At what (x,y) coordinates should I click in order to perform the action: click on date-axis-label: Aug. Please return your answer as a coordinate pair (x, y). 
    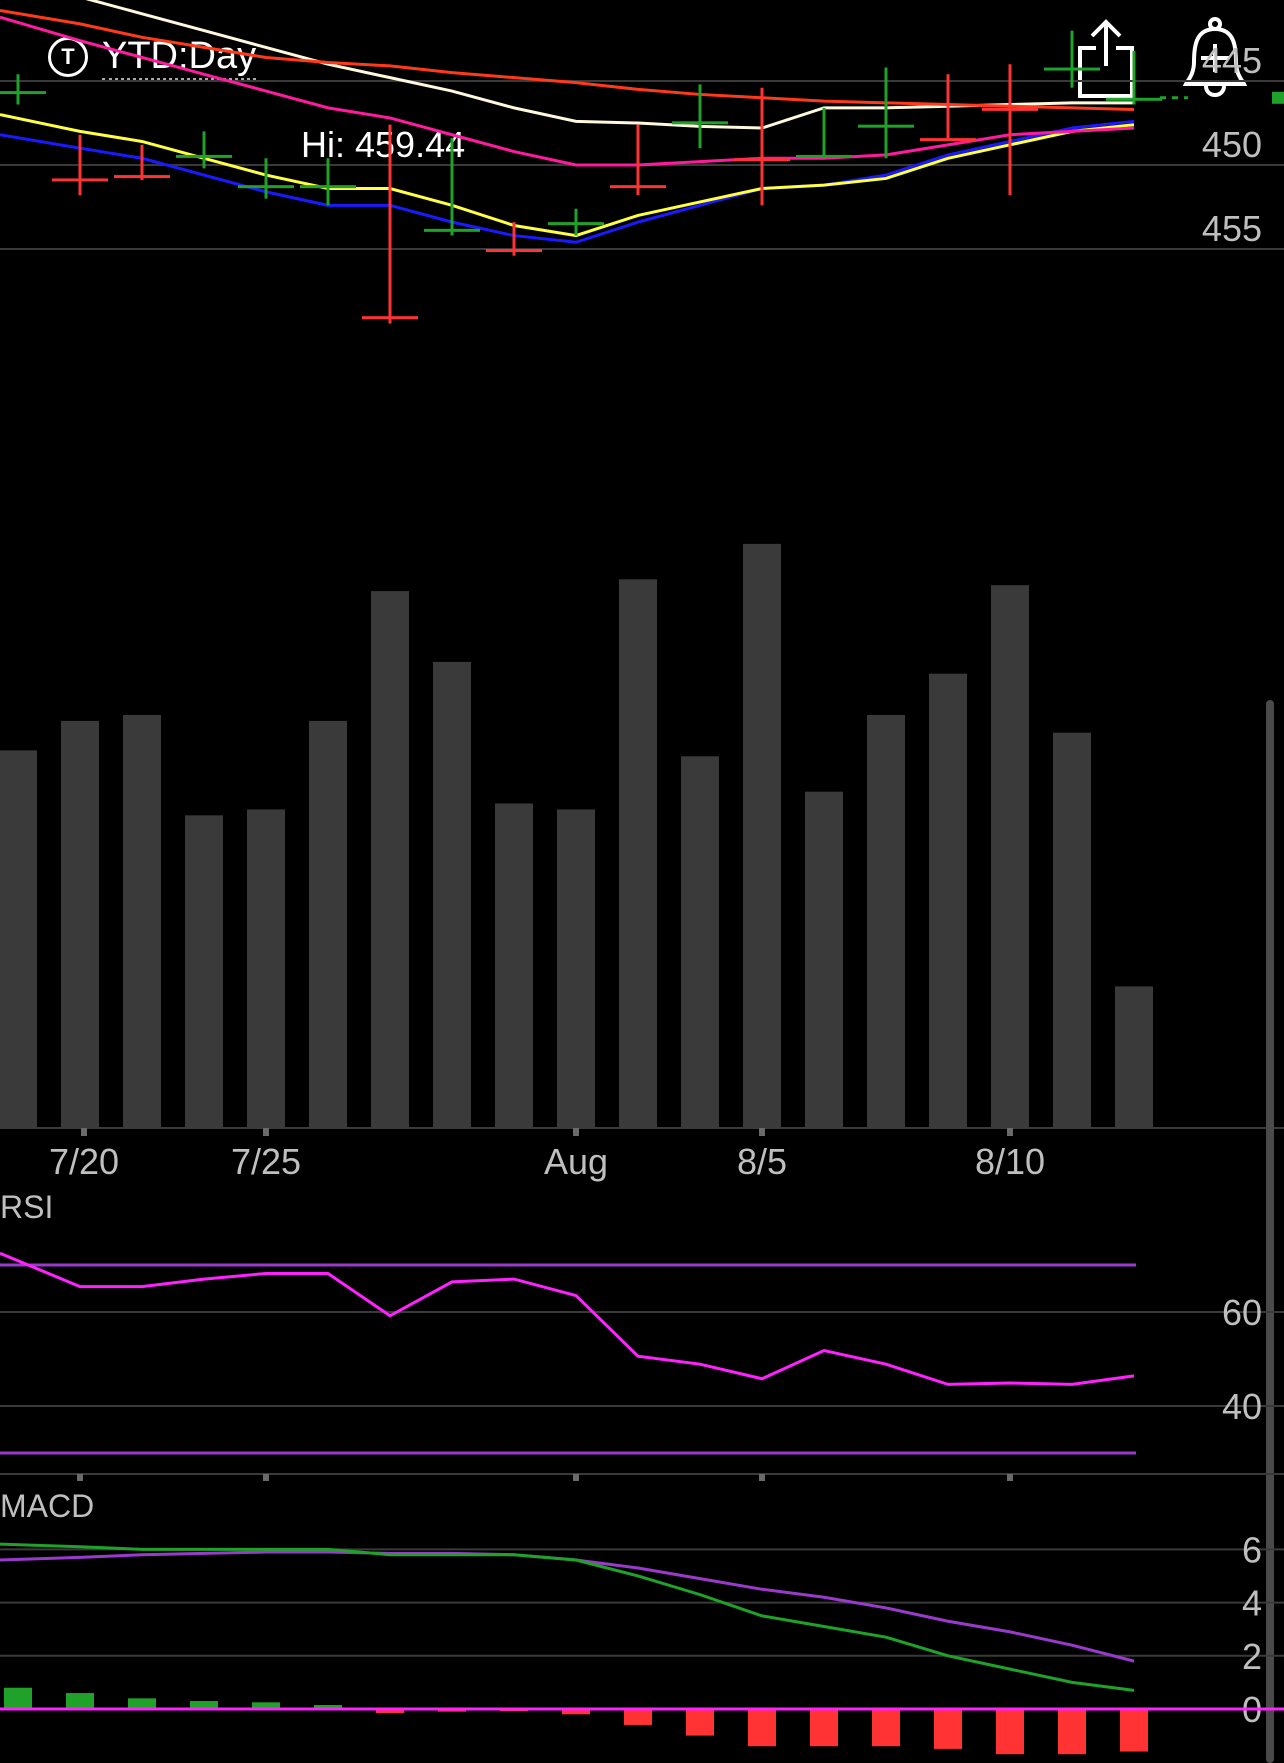
    Looking at the image, I should click on (576, 1161).